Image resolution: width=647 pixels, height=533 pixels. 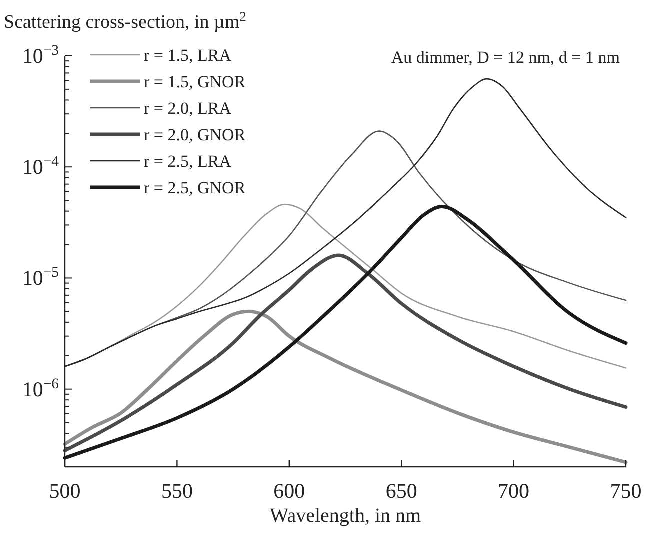 What do you see at coordinates (40, 389) in the screenshot?
I see `y-tick-label: 10$^{−6}$` at bounding box center [40, 389].